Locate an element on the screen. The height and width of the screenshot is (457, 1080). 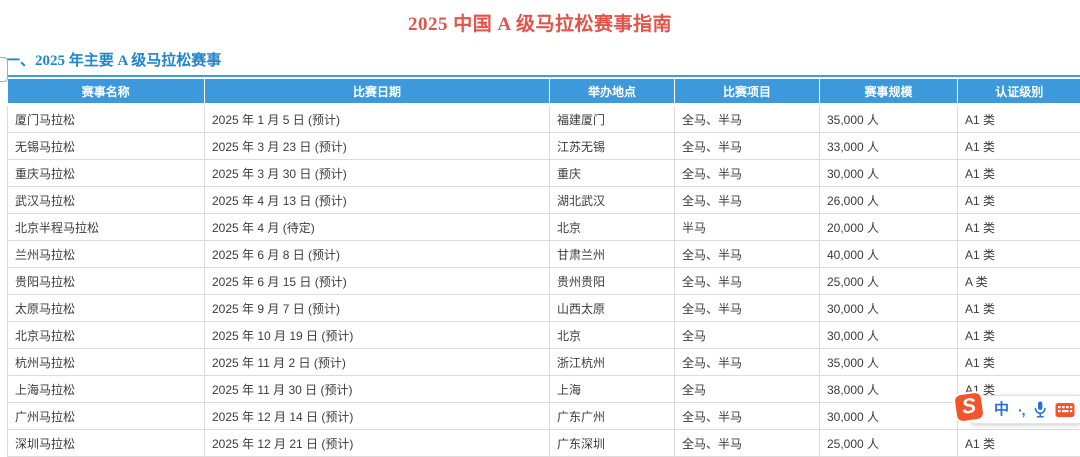
page-title: 2025 中国 A 级马拉松赛事指南 is located at coordinates (540, 22).